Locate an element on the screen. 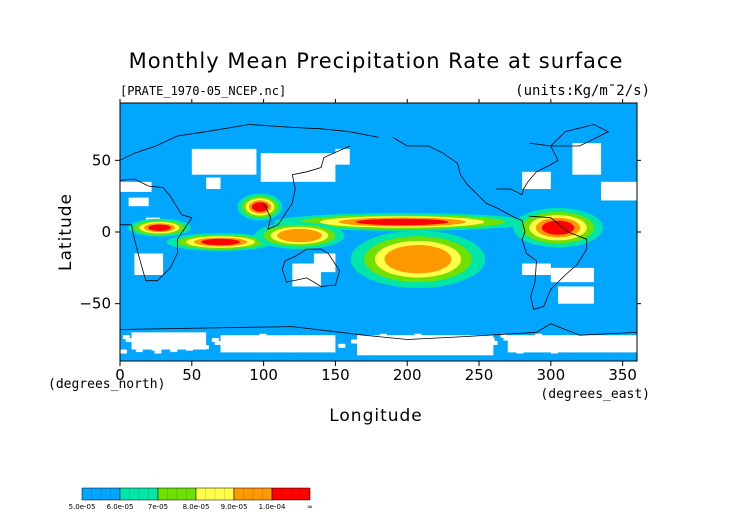  colorbar-label: 1.0e-04 is located at coordinates (272, 507).